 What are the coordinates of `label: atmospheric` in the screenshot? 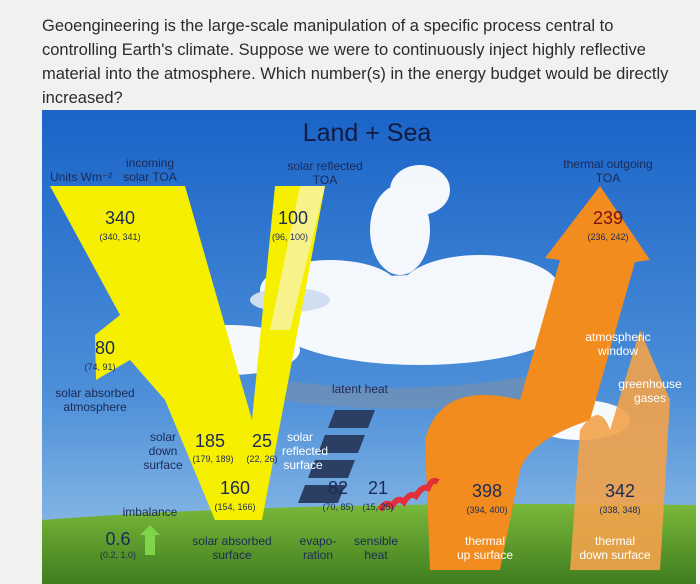 It's located at (617, 337).